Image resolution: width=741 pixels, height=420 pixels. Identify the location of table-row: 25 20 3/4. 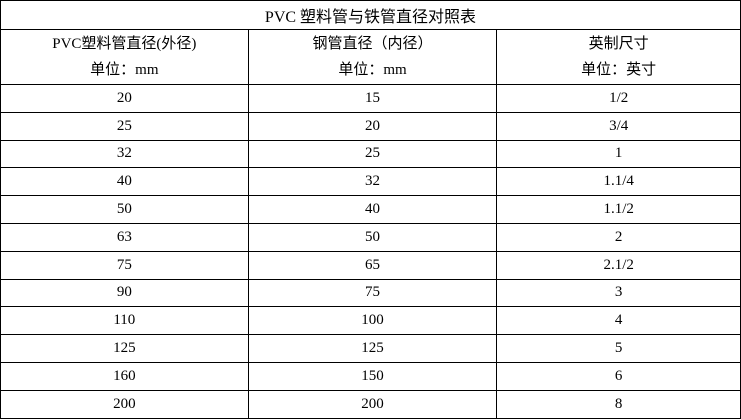
(370, 126).